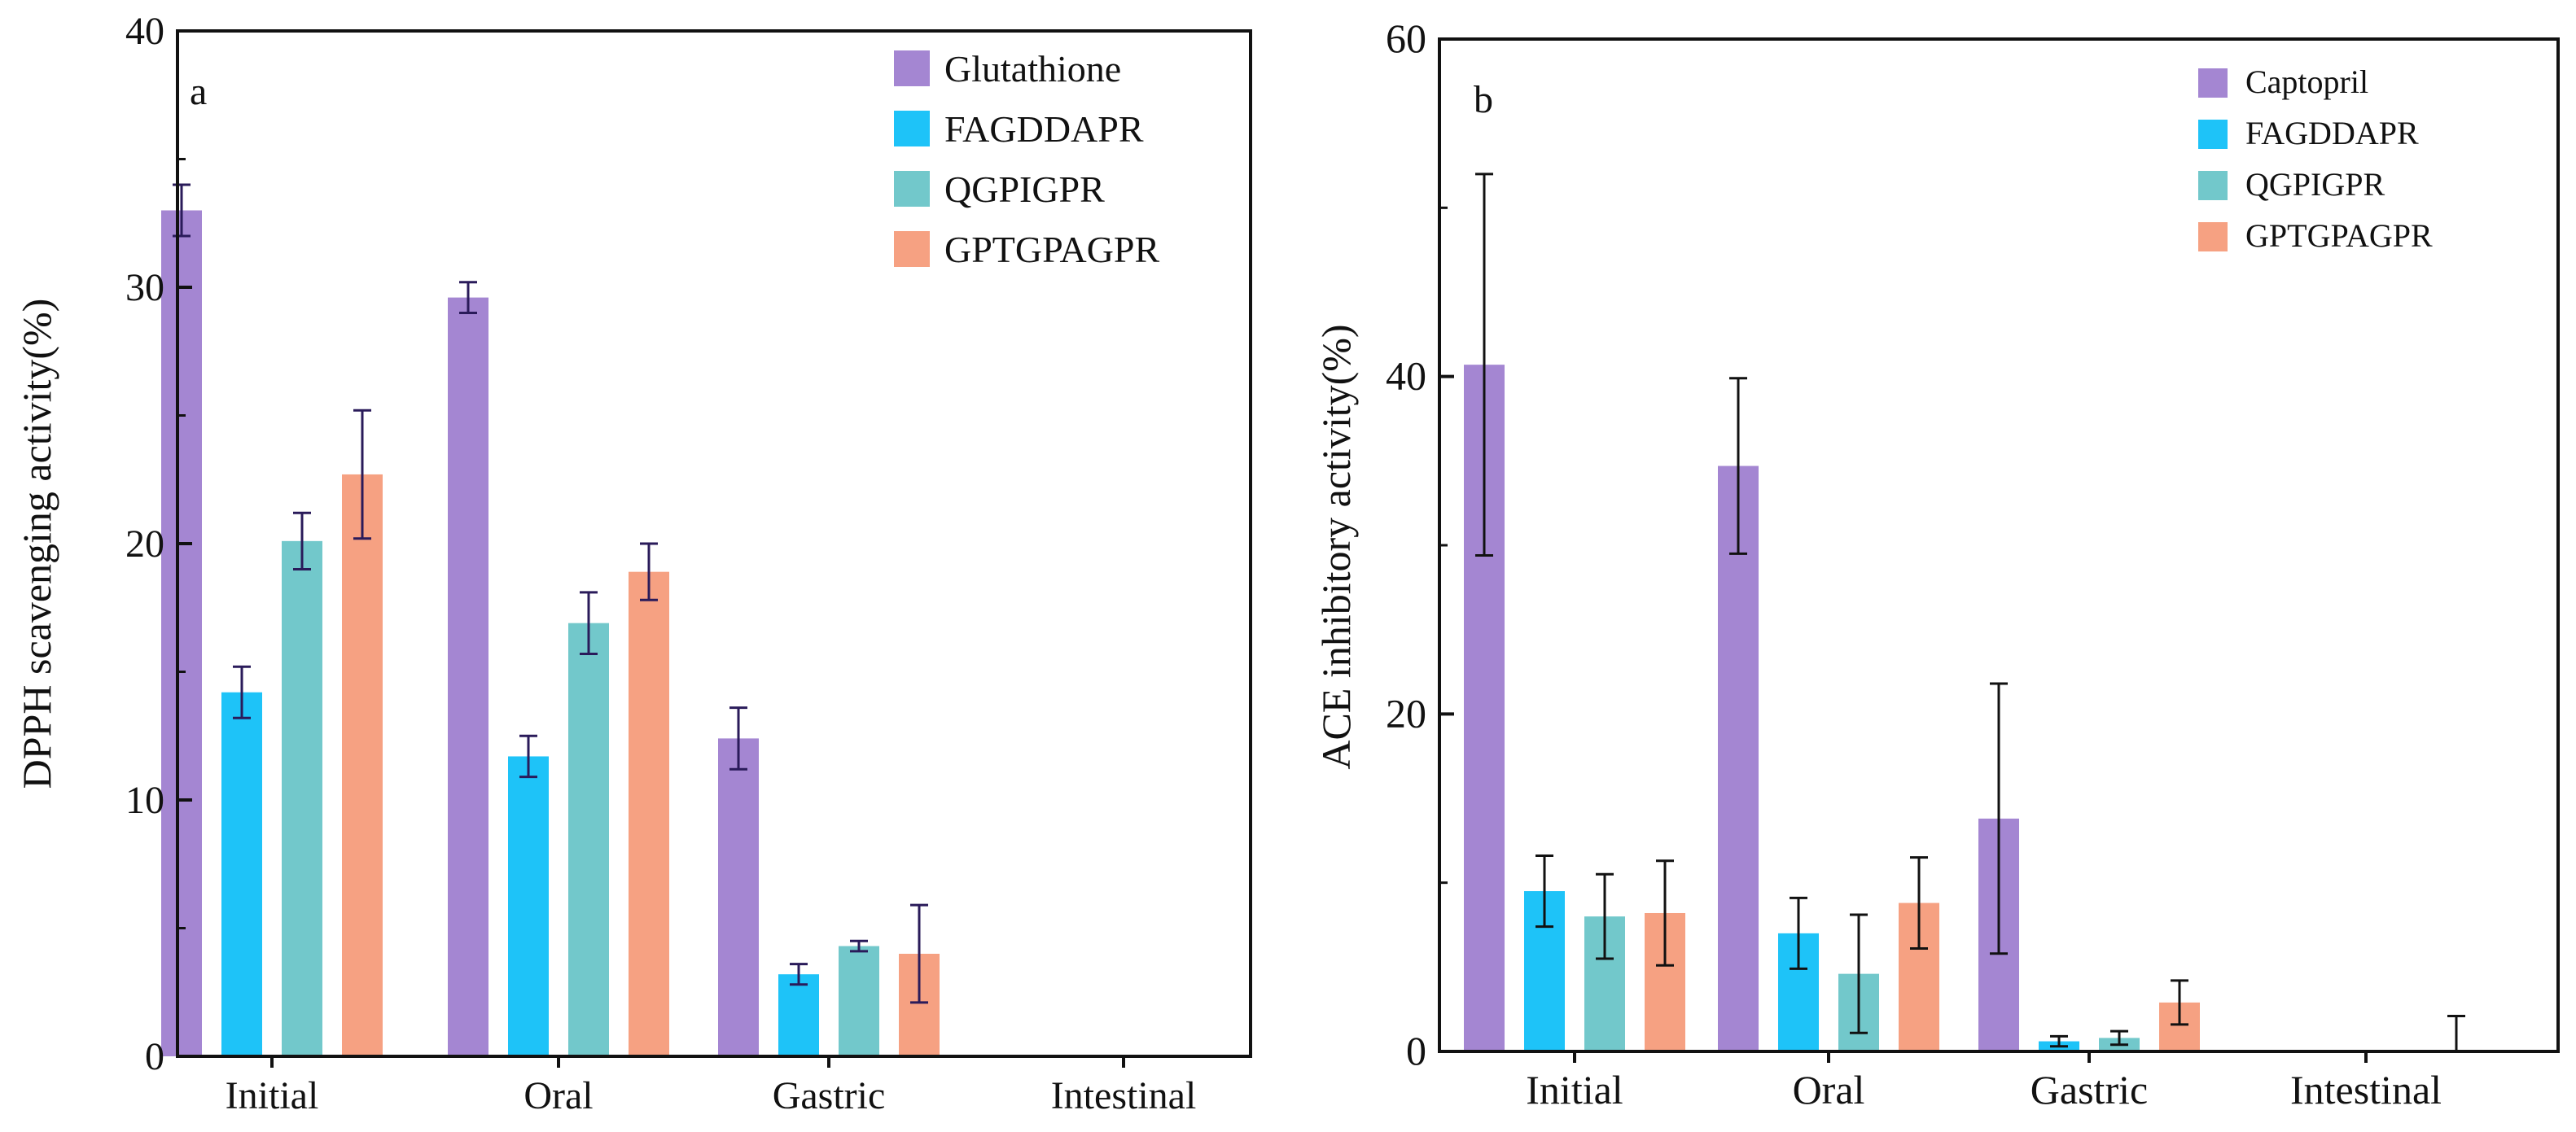 The height and width of the screenshot is (1132, 2576). What do you see at coordinates (2315, 158) in the screenshot?
I see `panel-b-legend: Captopril FAGDDAPR QGPIGPR GPTGPAGPR` at bounding box center [2315, 158].